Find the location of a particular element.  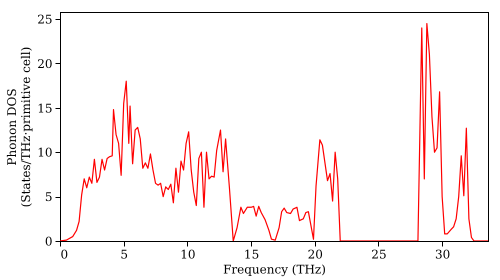

x-tick-label: 10 is located at coordinates (188, 255).